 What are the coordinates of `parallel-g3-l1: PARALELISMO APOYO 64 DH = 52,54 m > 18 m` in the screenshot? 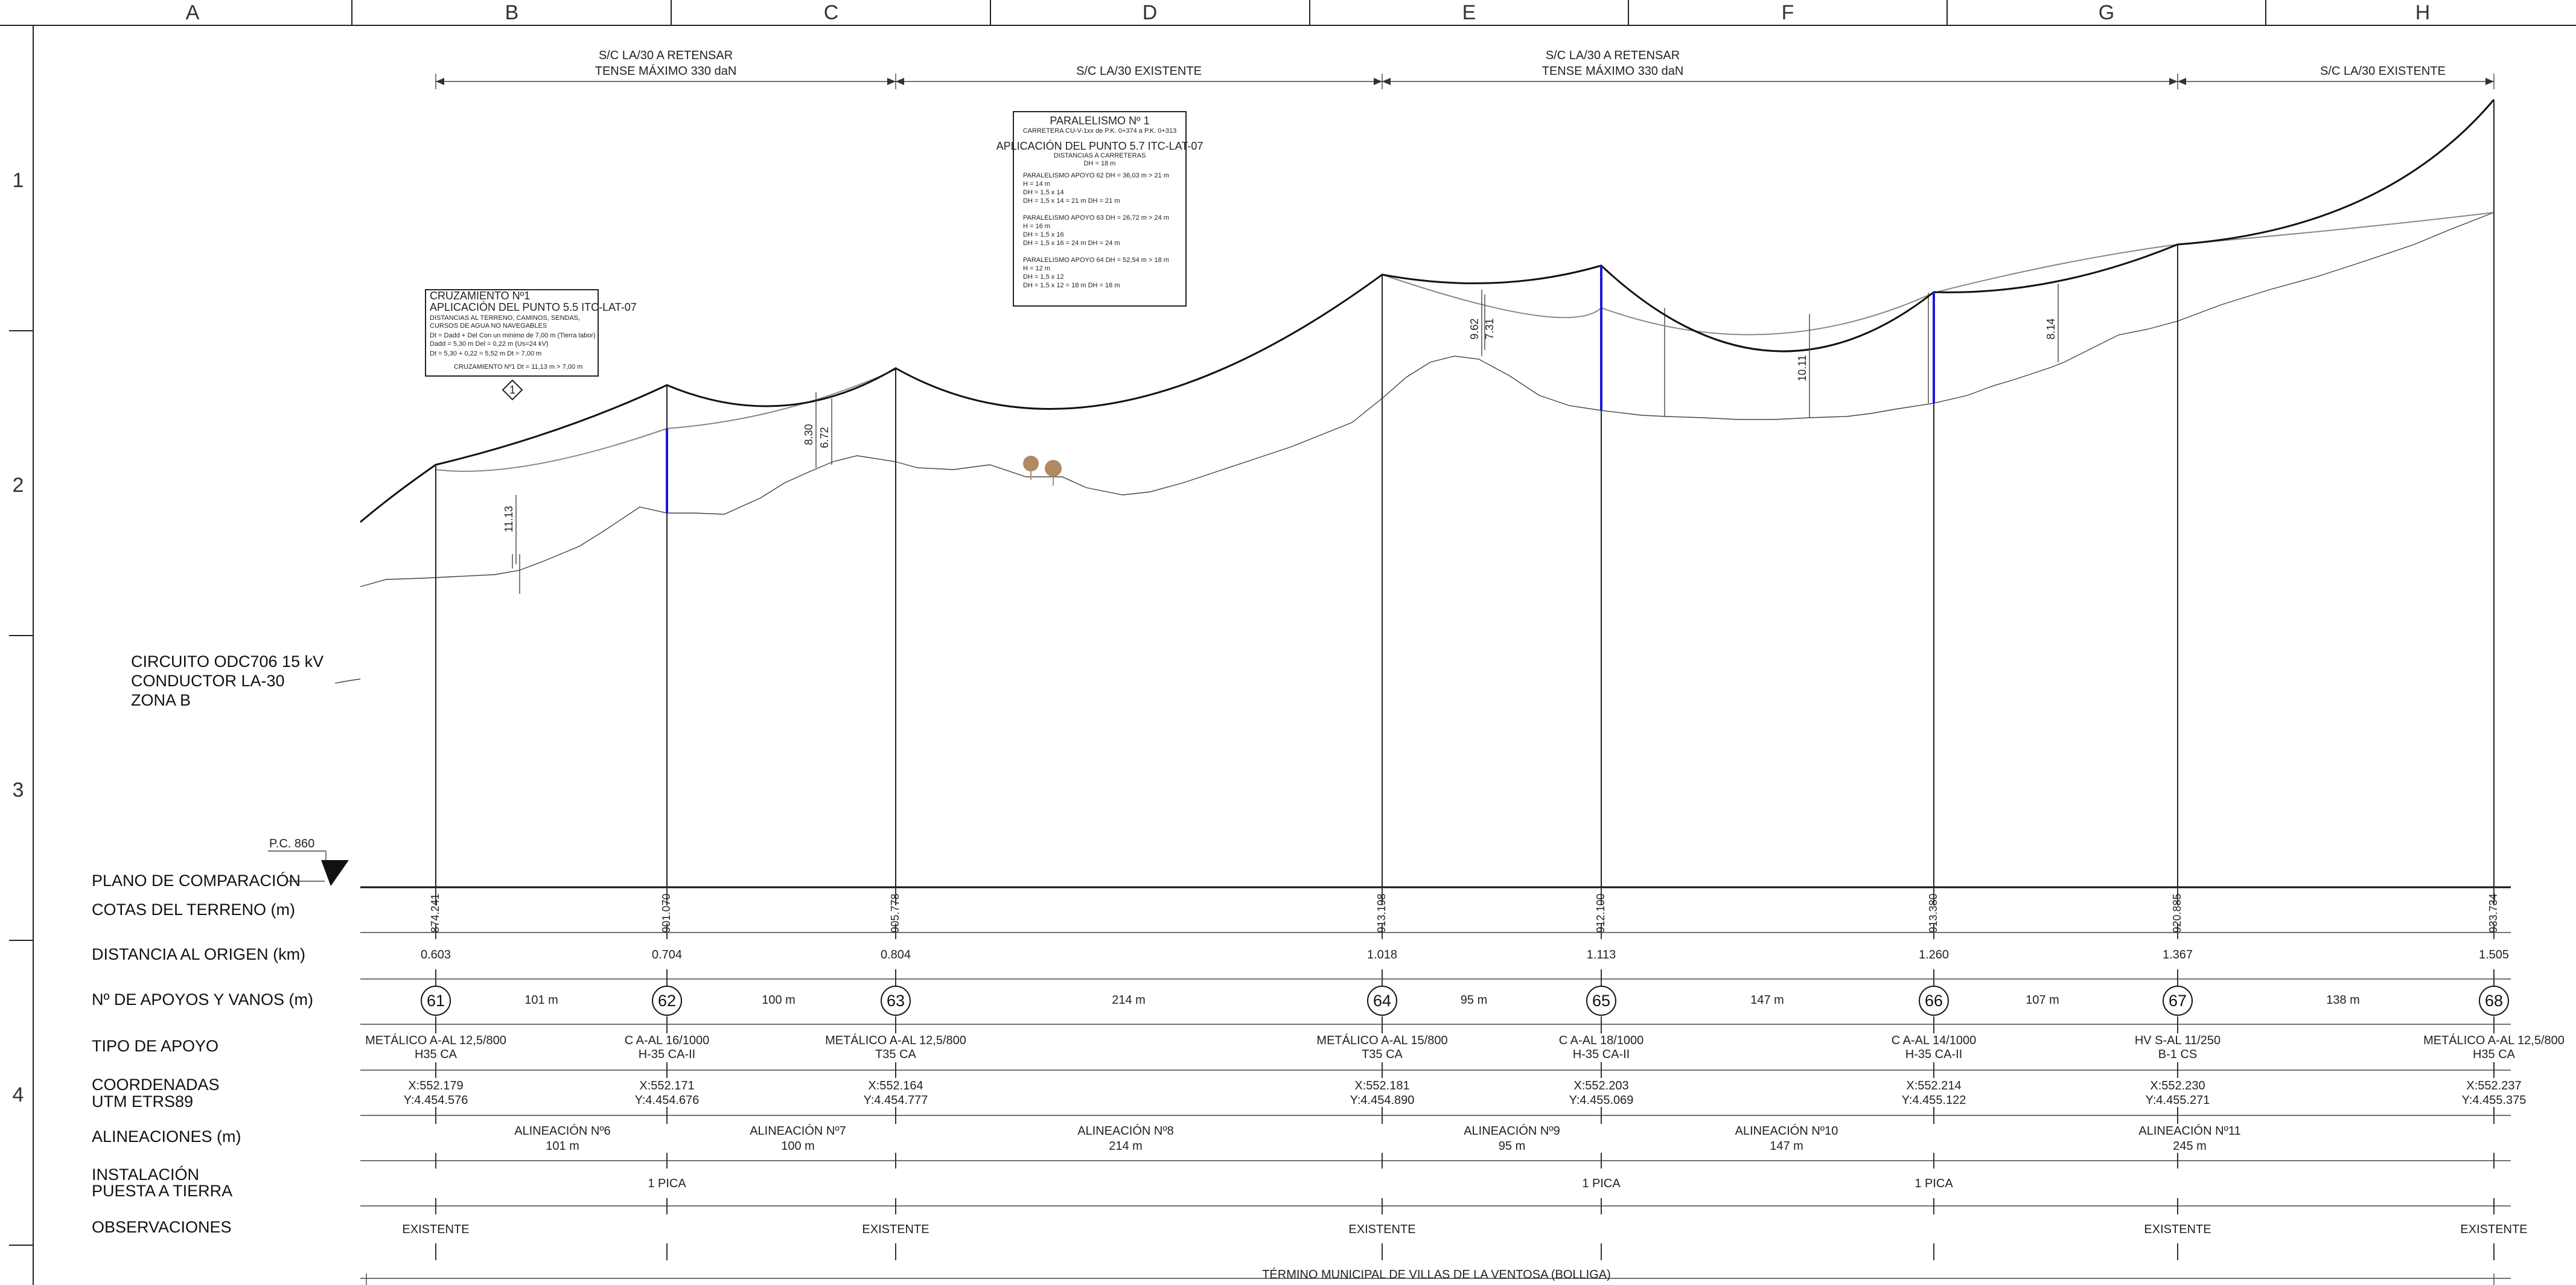 It's located at (1096, 260).